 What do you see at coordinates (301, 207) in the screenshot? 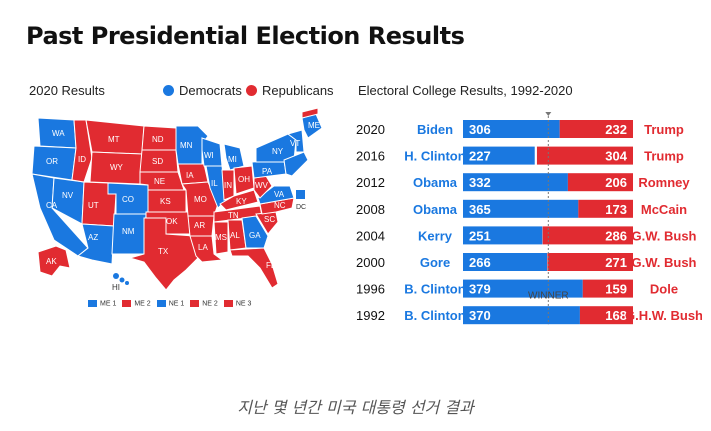
I see `label-dc: DC` at bounding box center [301, 207].